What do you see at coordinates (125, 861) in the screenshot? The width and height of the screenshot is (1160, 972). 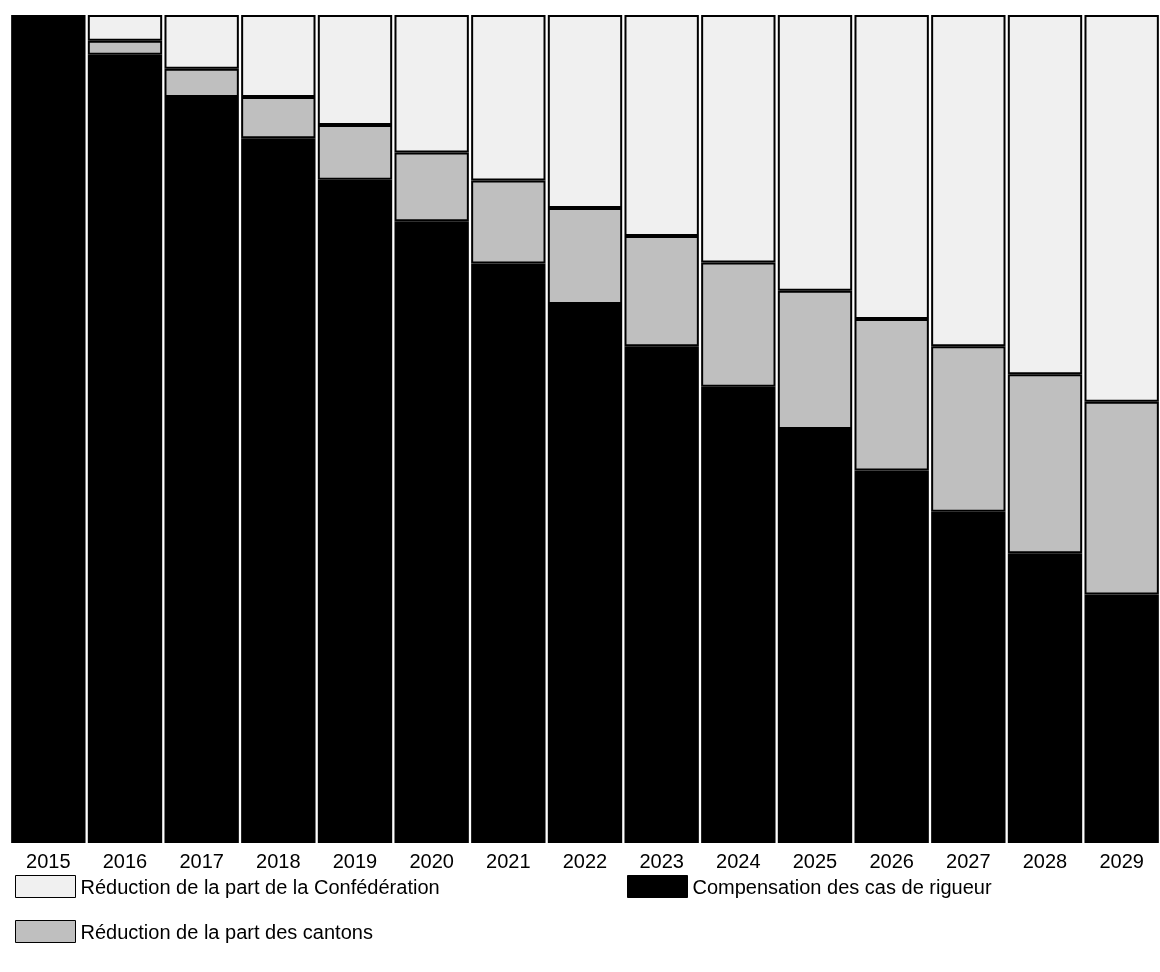 I see `x-tick-label: 2016` at bounding box center [125, 861].